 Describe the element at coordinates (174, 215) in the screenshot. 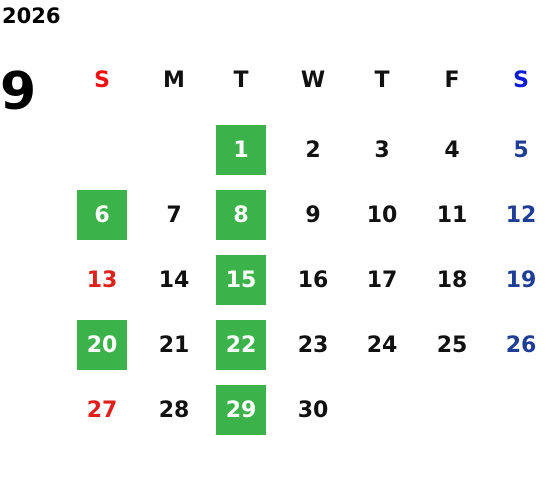

I see `day: 7` at that location.